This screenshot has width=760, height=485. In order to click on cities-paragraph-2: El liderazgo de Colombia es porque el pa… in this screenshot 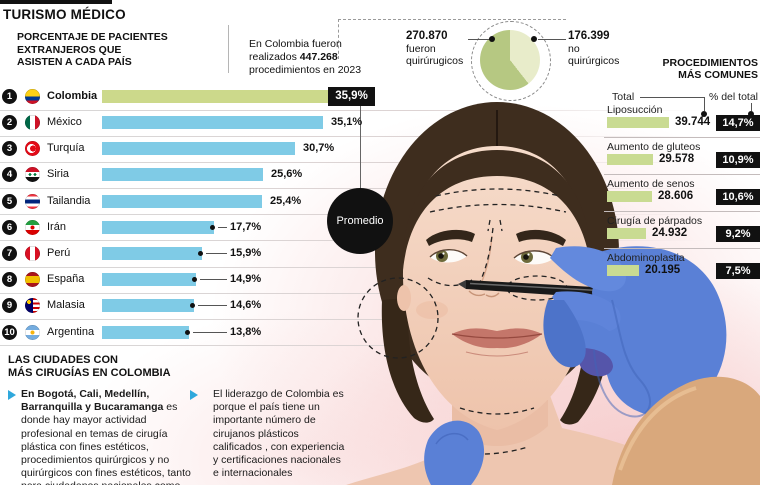, I will do `click(279, 434)`.